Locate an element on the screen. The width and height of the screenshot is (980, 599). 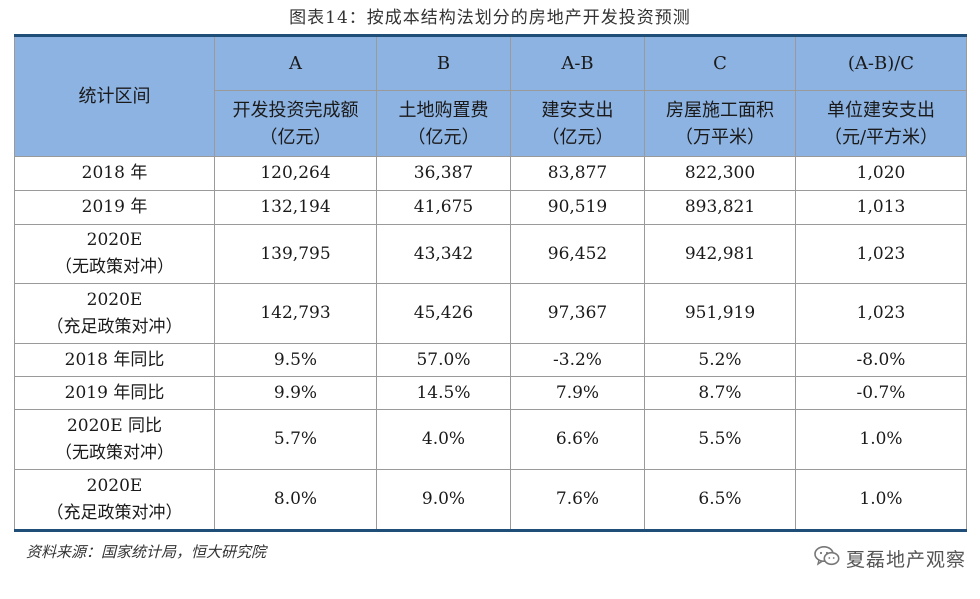
row-label-header: 统计区间 is located at coordinates (114, 96).